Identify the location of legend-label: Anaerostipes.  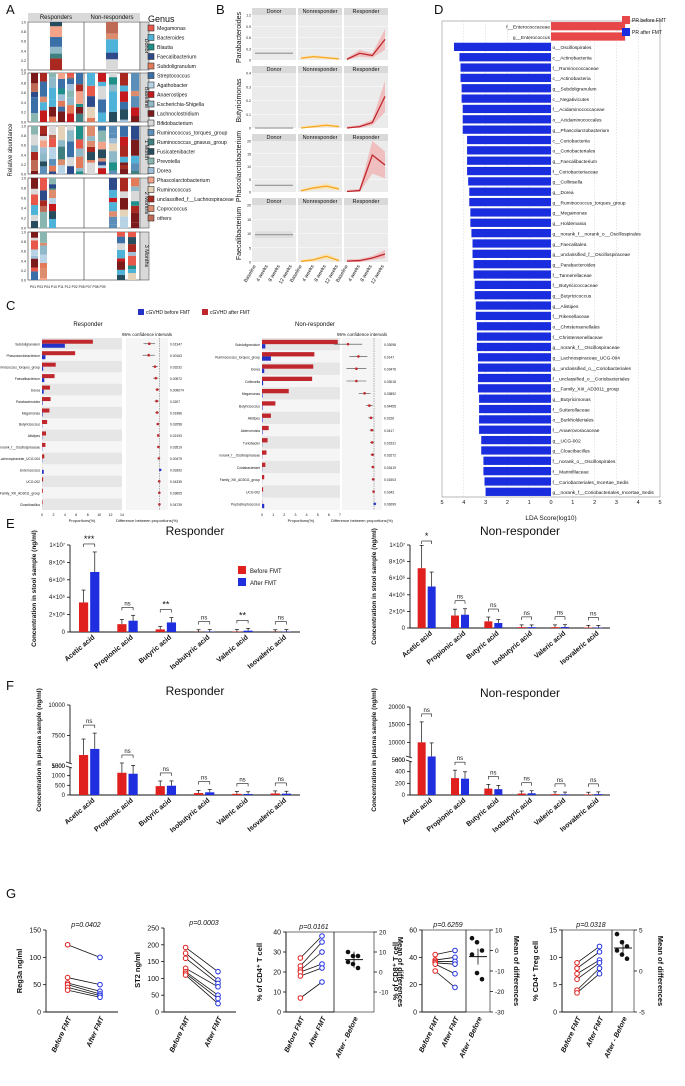
(172, 96).